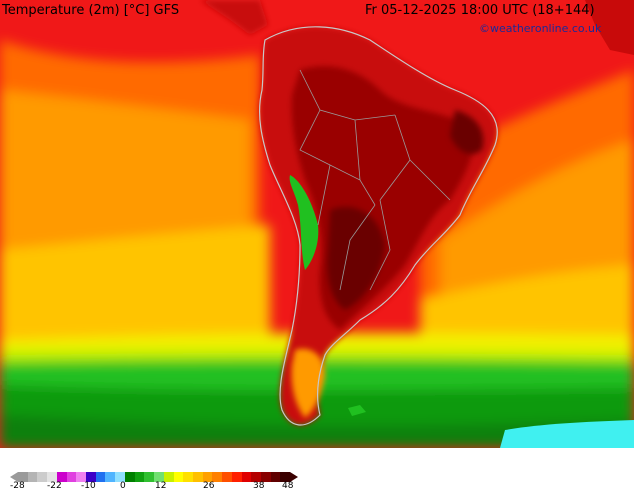 This screenshot has height=491, width=634. I want to click on antarctic-ice, so click(567, 434).